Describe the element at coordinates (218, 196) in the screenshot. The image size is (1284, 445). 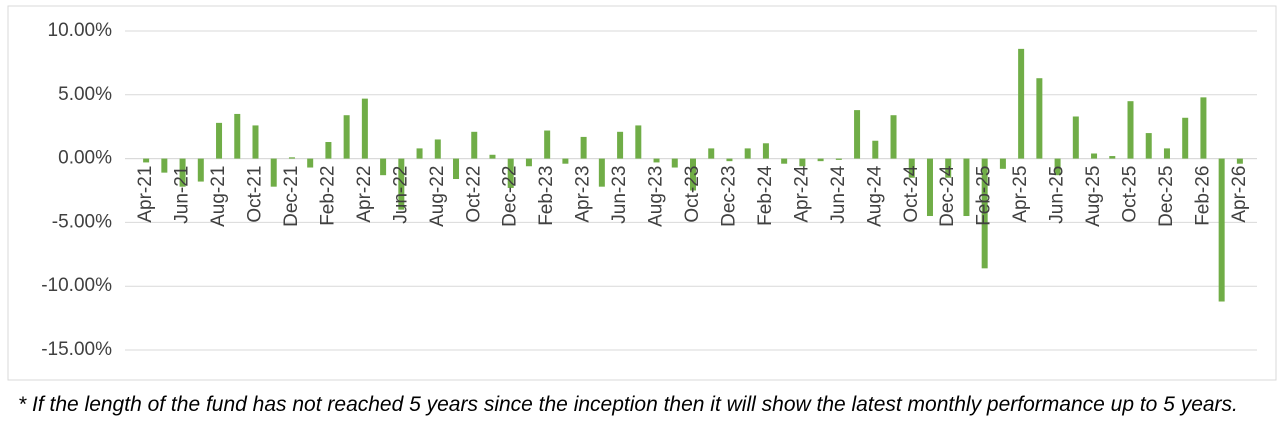
I see `x-tick-label: Aug-21` at that location.